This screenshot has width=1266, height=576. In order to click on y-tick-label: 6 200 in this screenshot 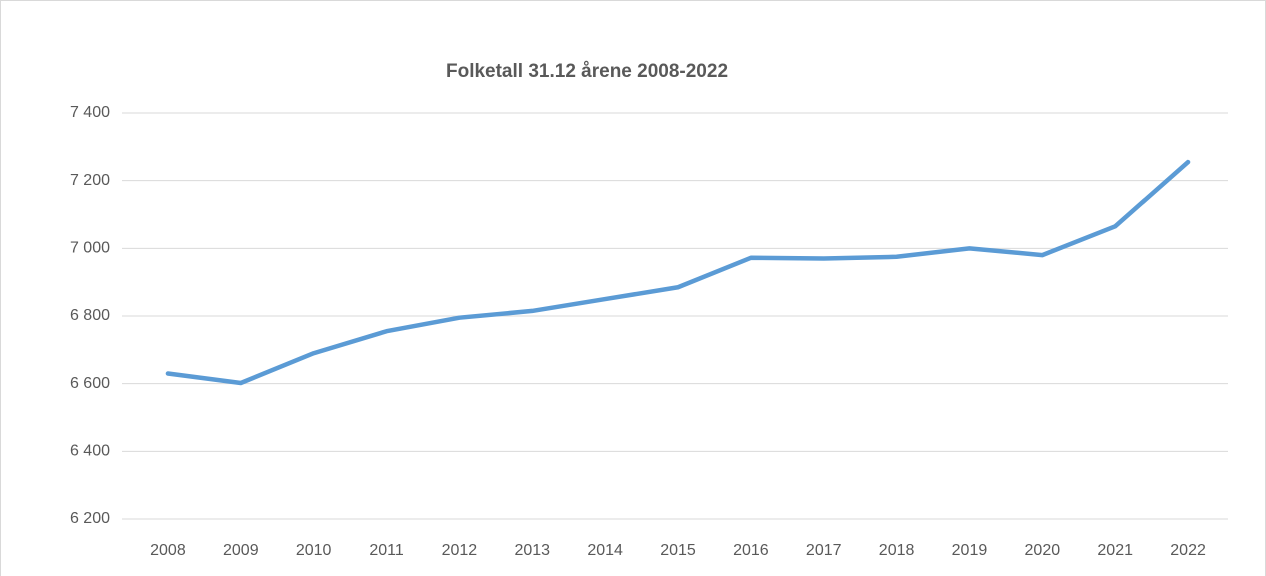, I will do `click(90, 518)`.